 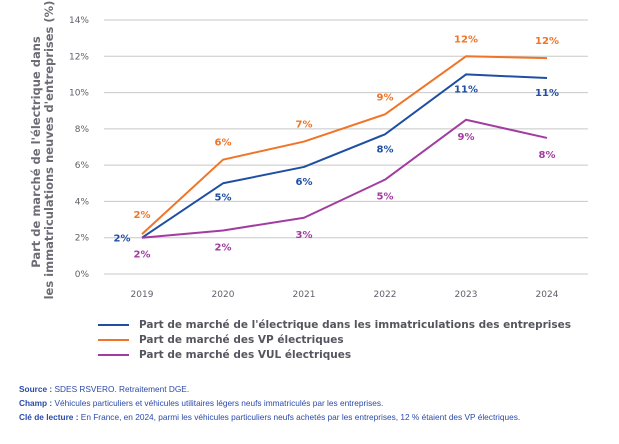 I want to click on y-tick-label: 4%, so click(x=82, y=202).